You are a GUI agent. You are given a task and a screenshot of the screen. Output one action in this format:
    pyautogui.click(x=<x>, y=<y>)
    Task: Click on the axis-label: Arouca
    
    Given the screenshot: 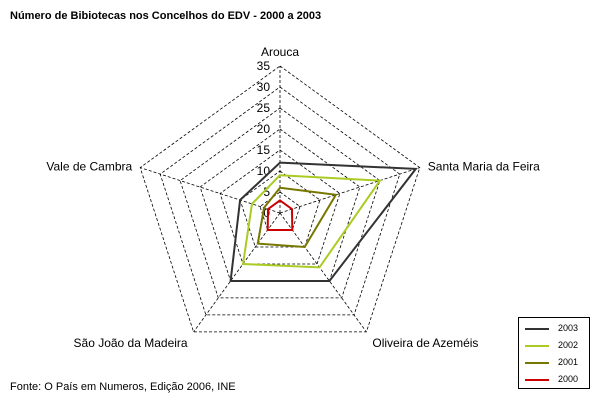 What is the action you would take?
    pyautogui.click(x=280, y=52)
    